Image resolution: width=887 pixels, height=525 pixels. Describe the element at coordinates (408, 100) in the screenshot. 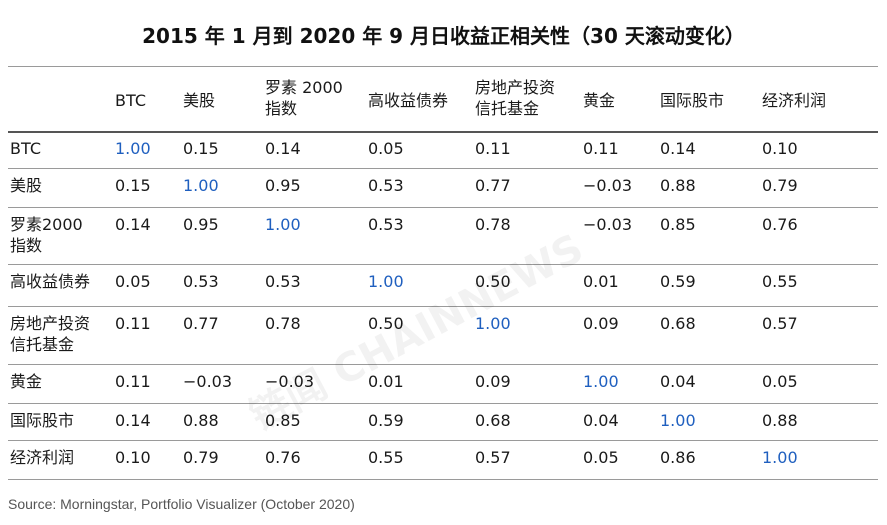

I see `column-header: 高收益债券` at that location.